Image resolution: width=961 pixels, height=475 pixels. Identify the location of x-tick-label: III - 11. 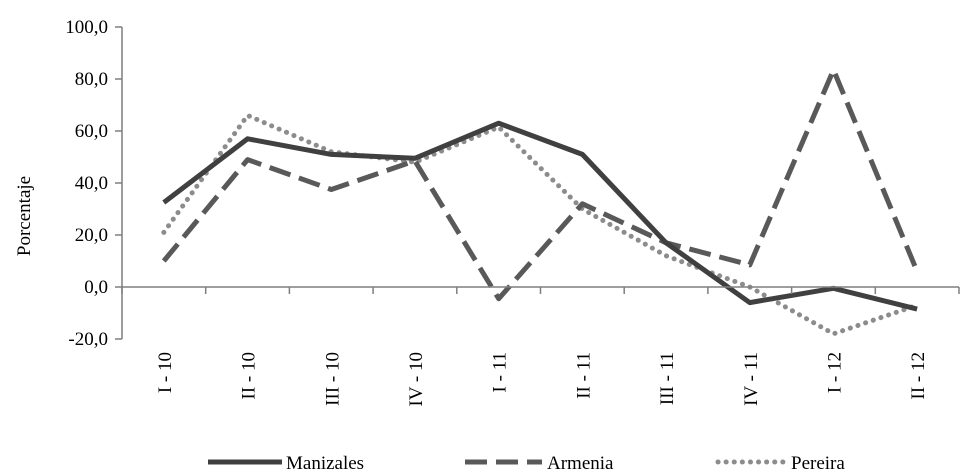
(667, 378).